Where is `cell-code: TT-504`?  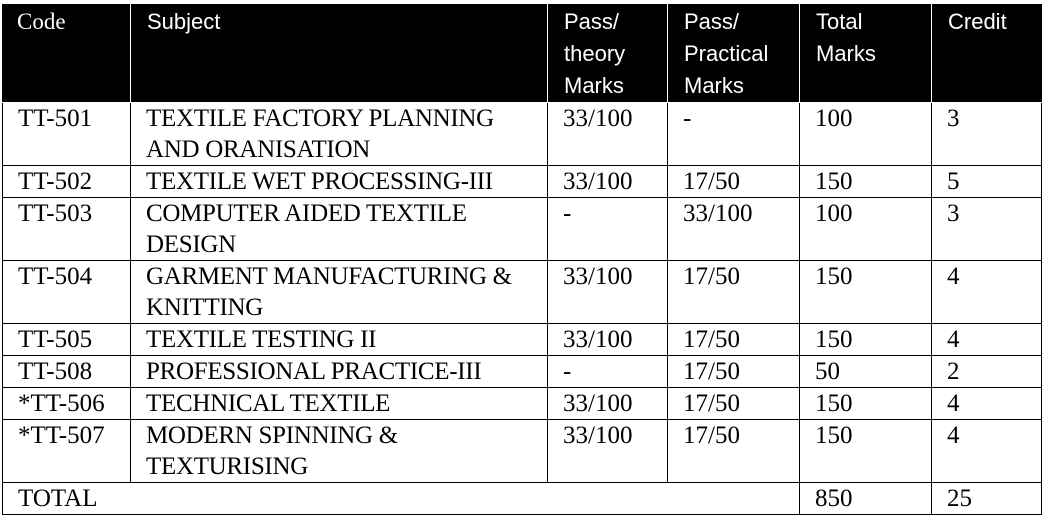
cell-code: TT-504 is located at coordinates (66, 292).